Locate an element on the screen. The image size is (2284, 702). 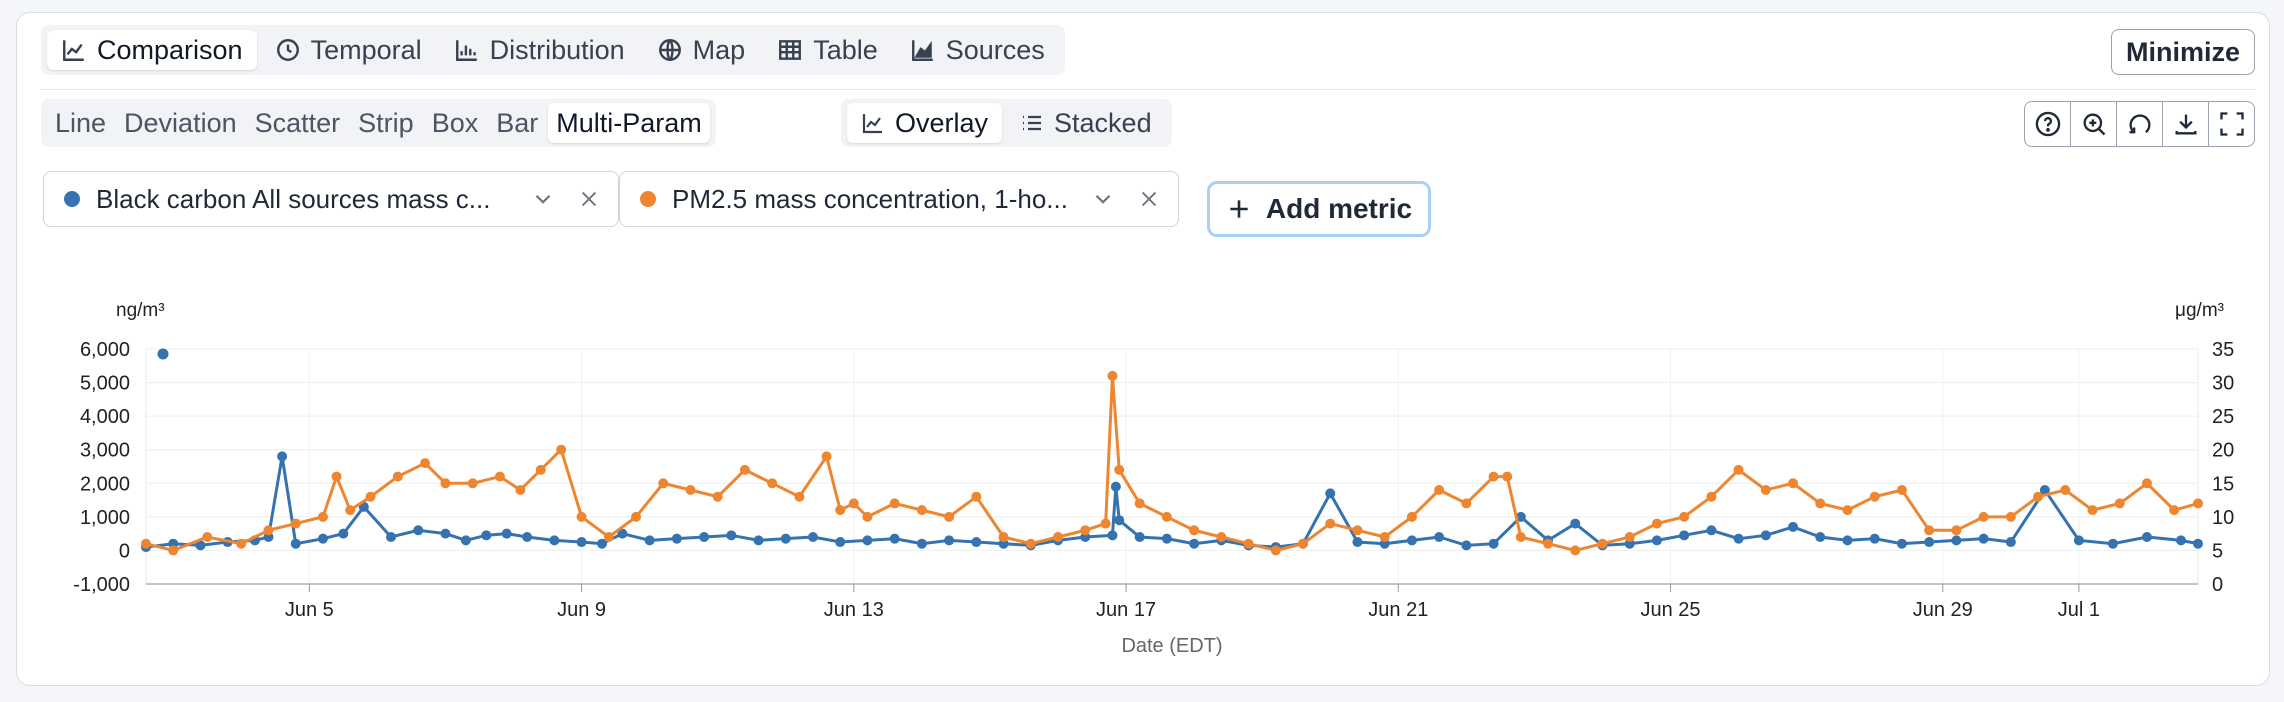
tab-temporal: Temporal is located at coordinates (348, 50).